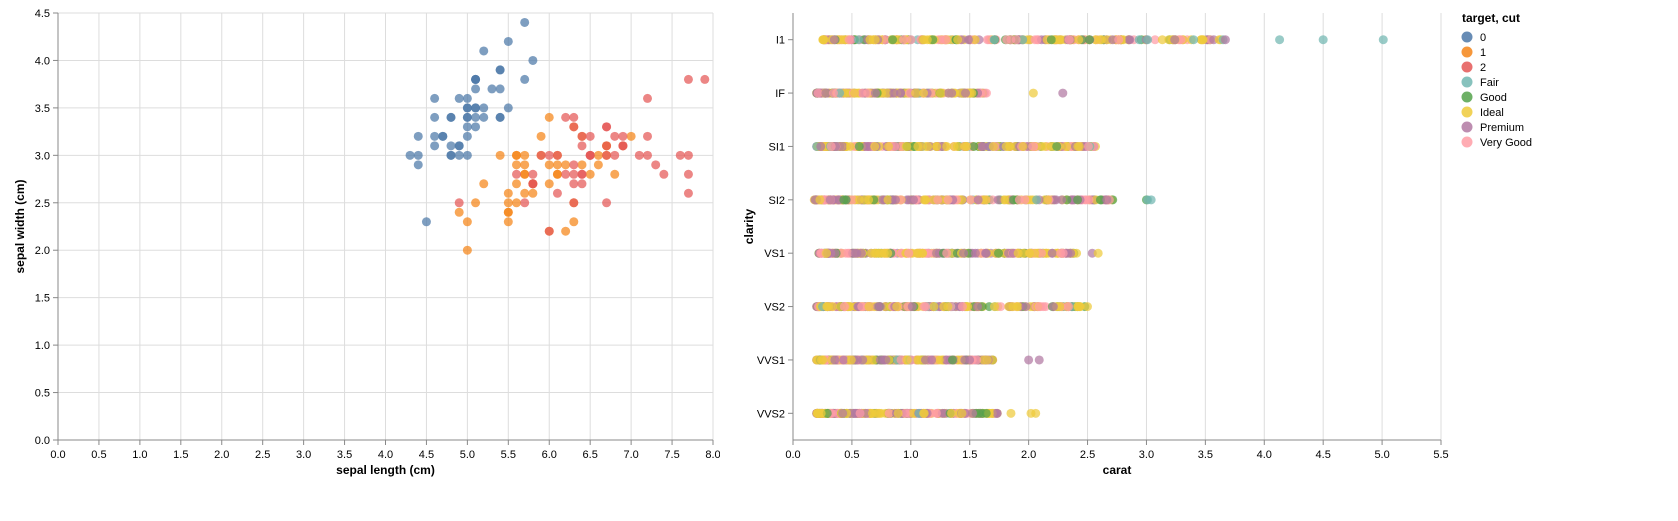 Image resolution: width=1678 pixels, height=521 pixels. I want to click on y-tick-label-VS2: VS2, so click(774, 308).